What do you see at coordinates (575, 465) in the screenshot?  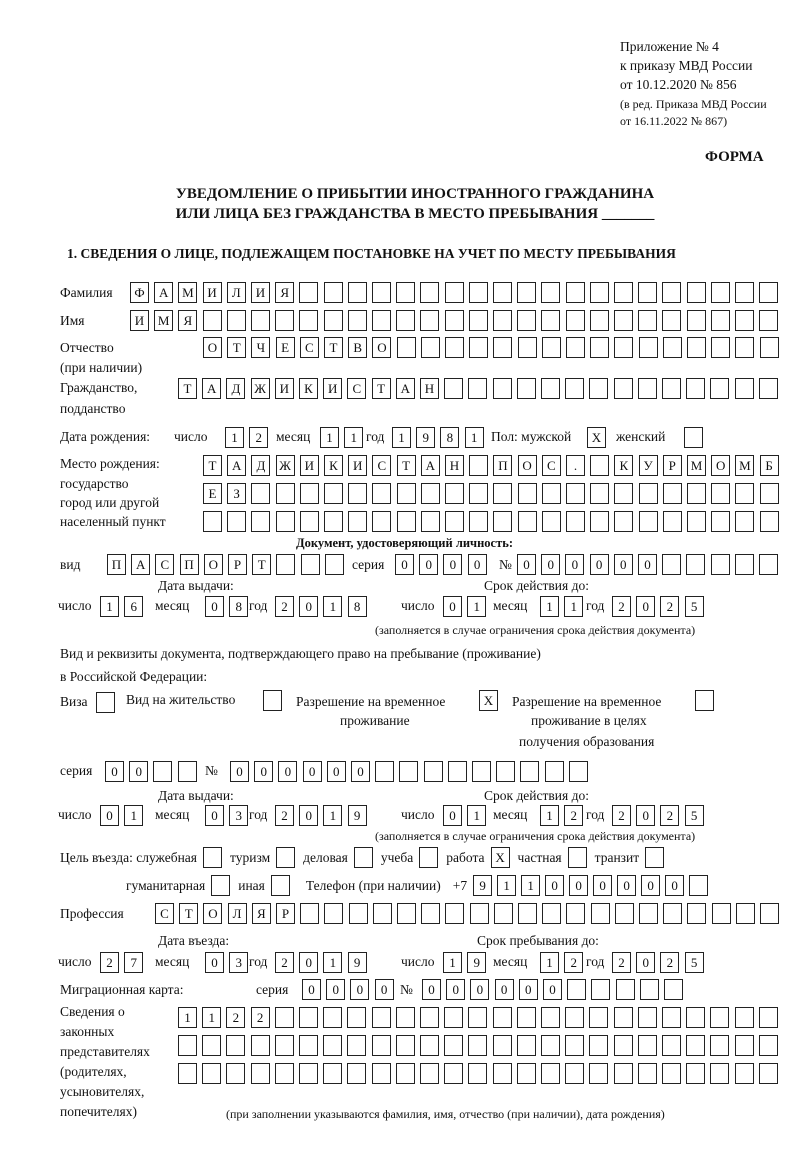 I see `birth-place-1-cell: .` at bounding box center [575, 465].